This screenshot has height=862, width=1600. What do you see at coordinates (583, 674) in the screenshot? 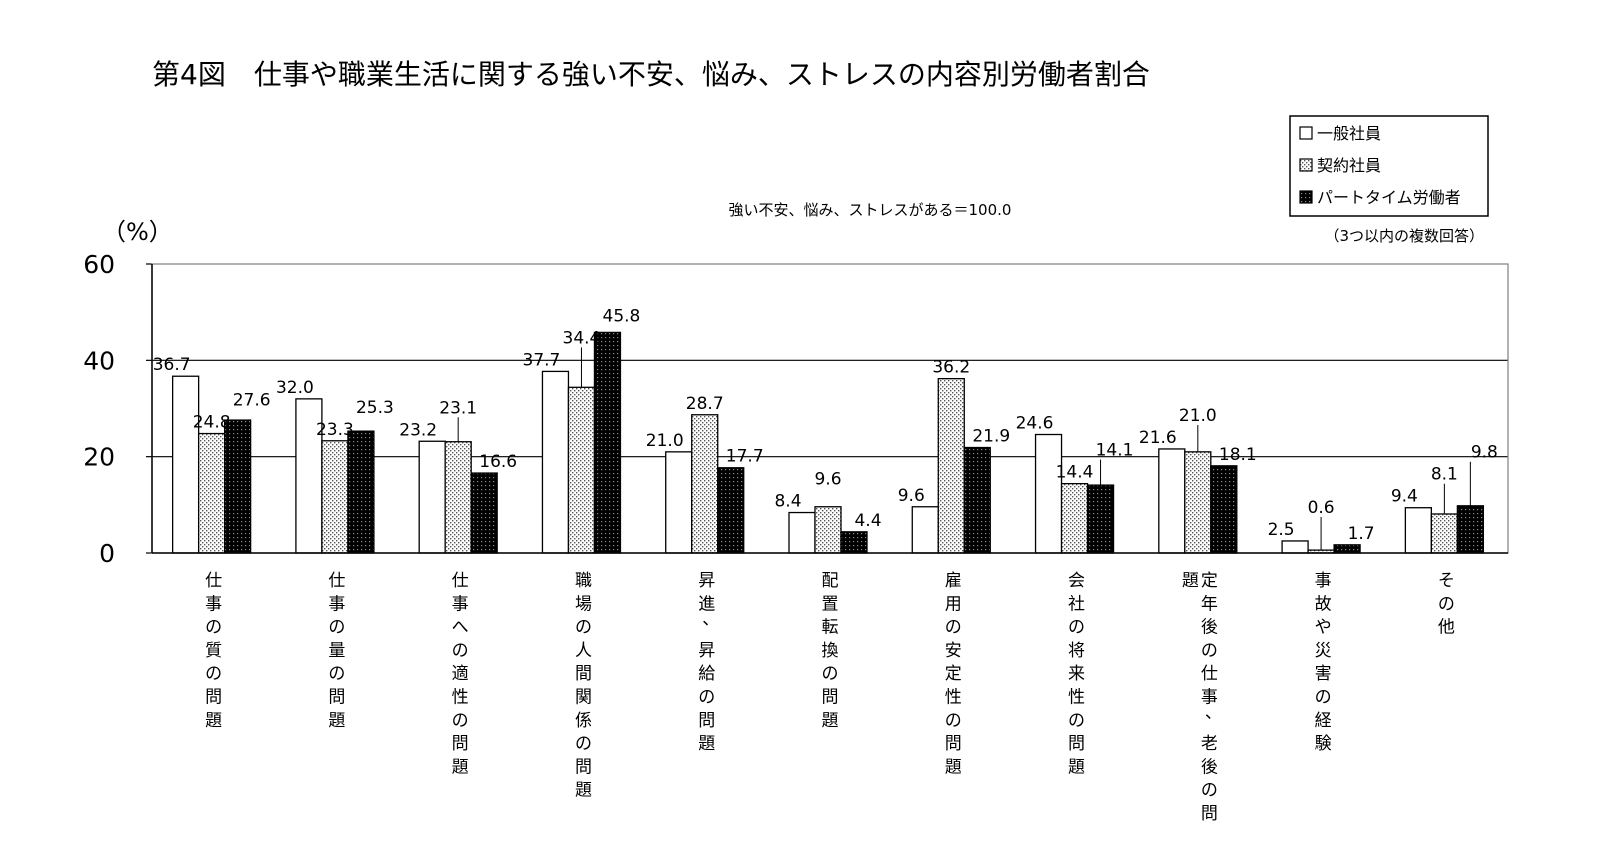
I see `category-label-char: 間` at bounding box center [583, 674].